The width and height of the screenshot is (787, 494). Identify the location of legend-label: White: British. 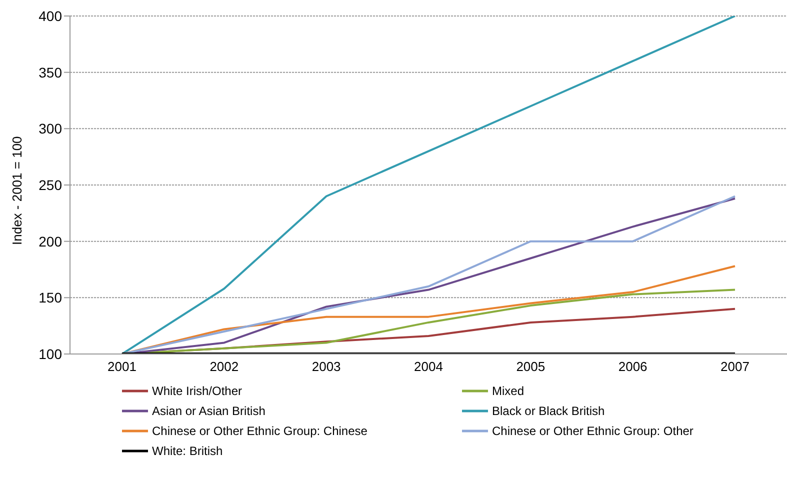
(187, 451).